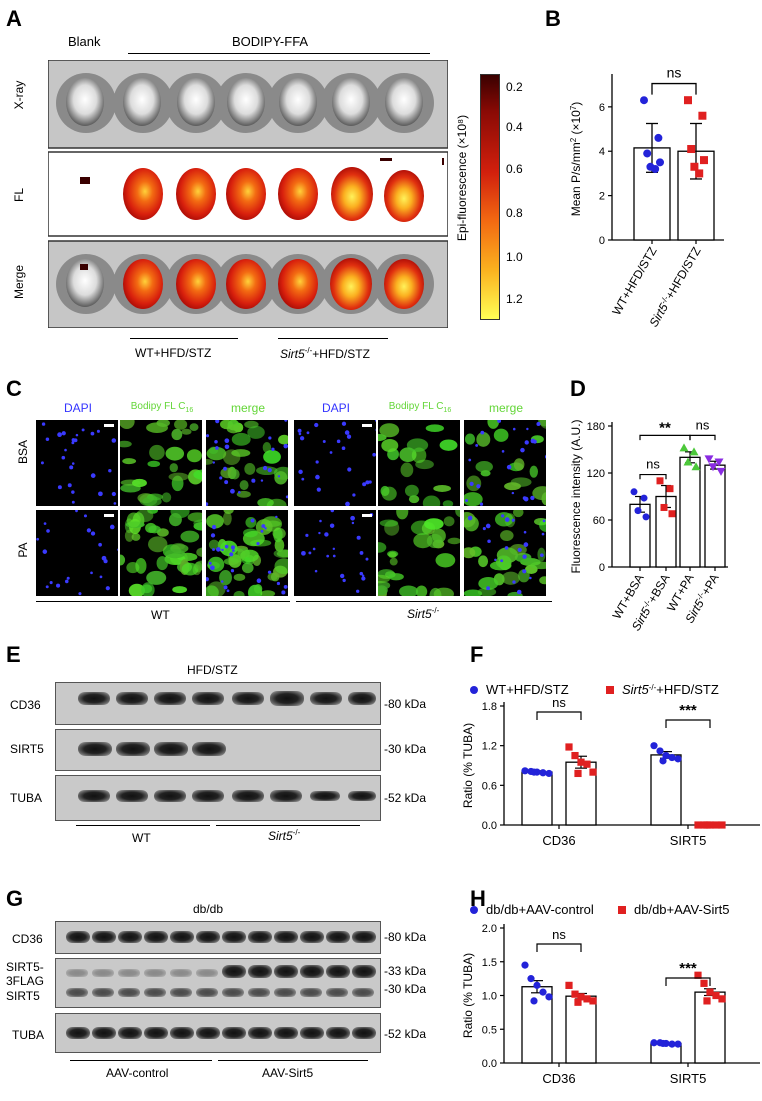 This screenshot has width=762, height=1101. What do you see at coordinates (634, 281) in the screenshot?
I see `x-tick-label: WT+HFD/STZ` at bounding box center [634, 281].